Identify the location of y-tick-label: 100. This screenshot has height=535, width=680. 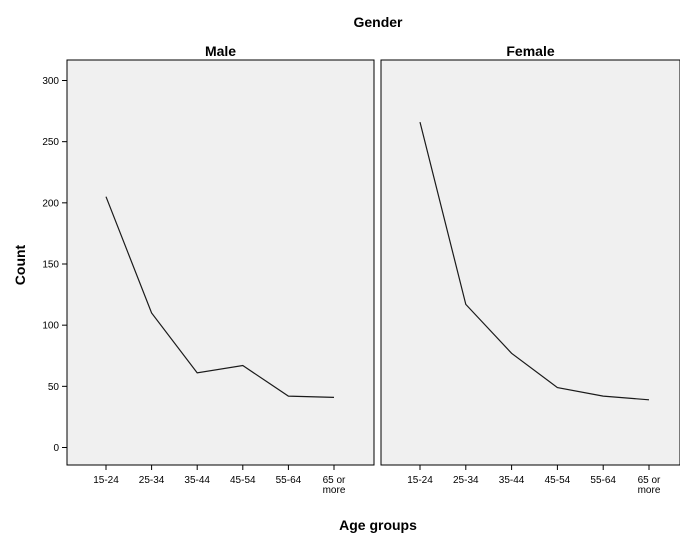
(50, 326).